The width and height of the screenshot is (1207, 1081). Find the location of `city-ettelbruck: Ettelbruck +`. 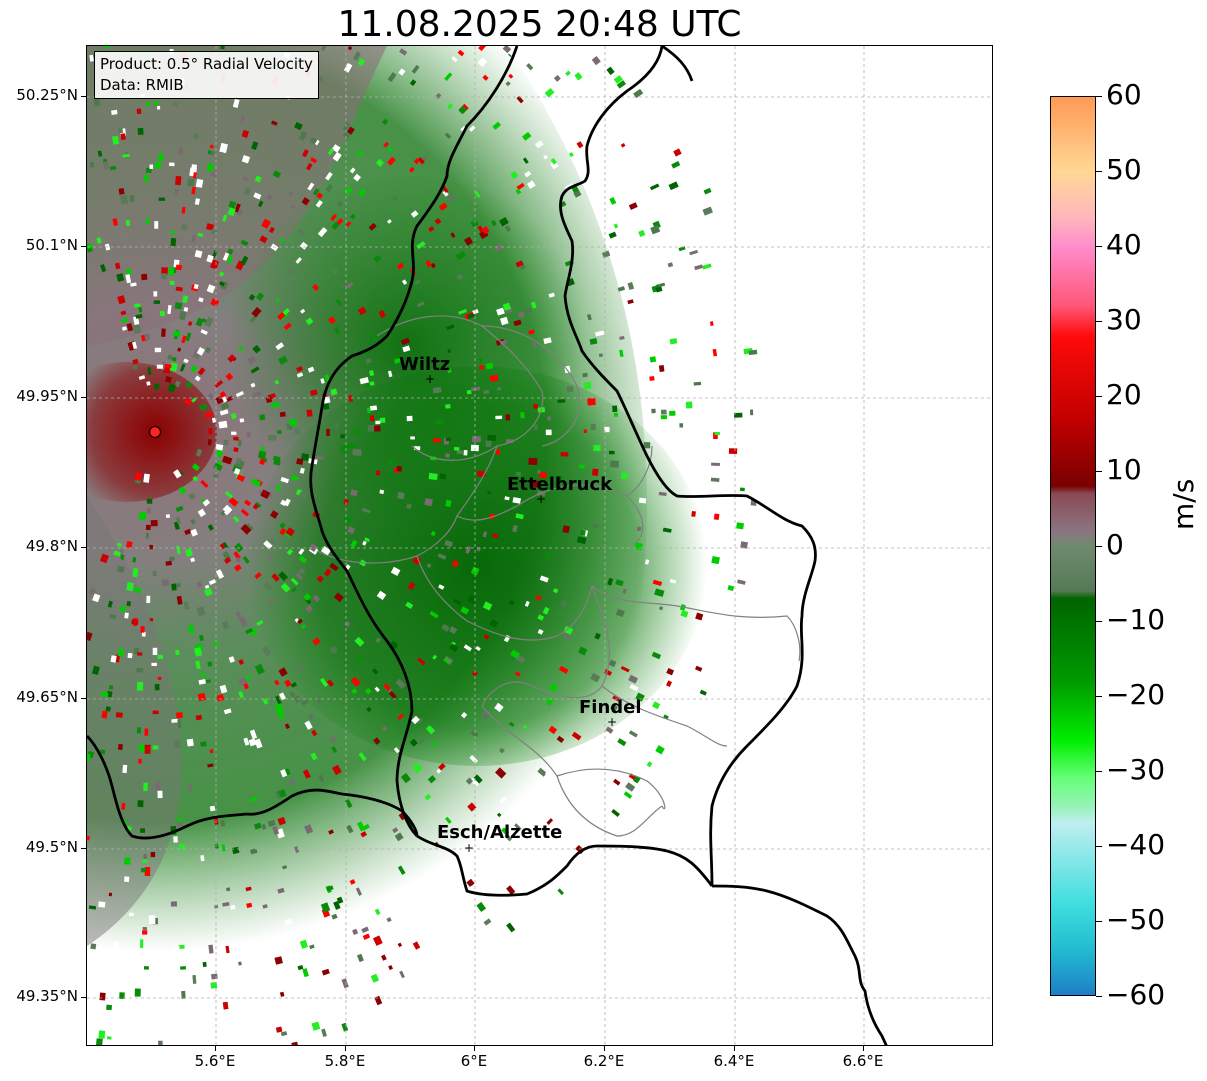

city-ettelbruck: Ettelbruck + is located at coordinates (560, 490).